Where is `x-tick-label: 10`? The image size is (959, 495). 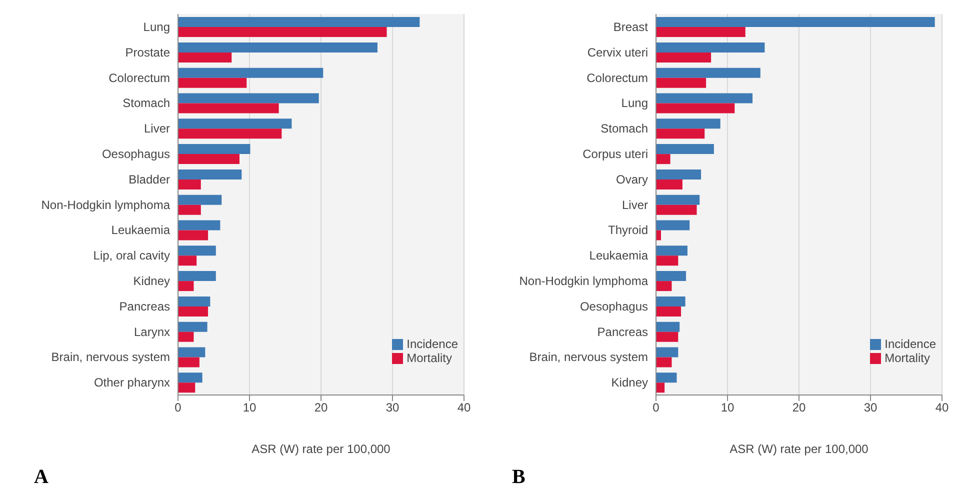
x-tick-label: 10 is located at coordinates (727, 407).